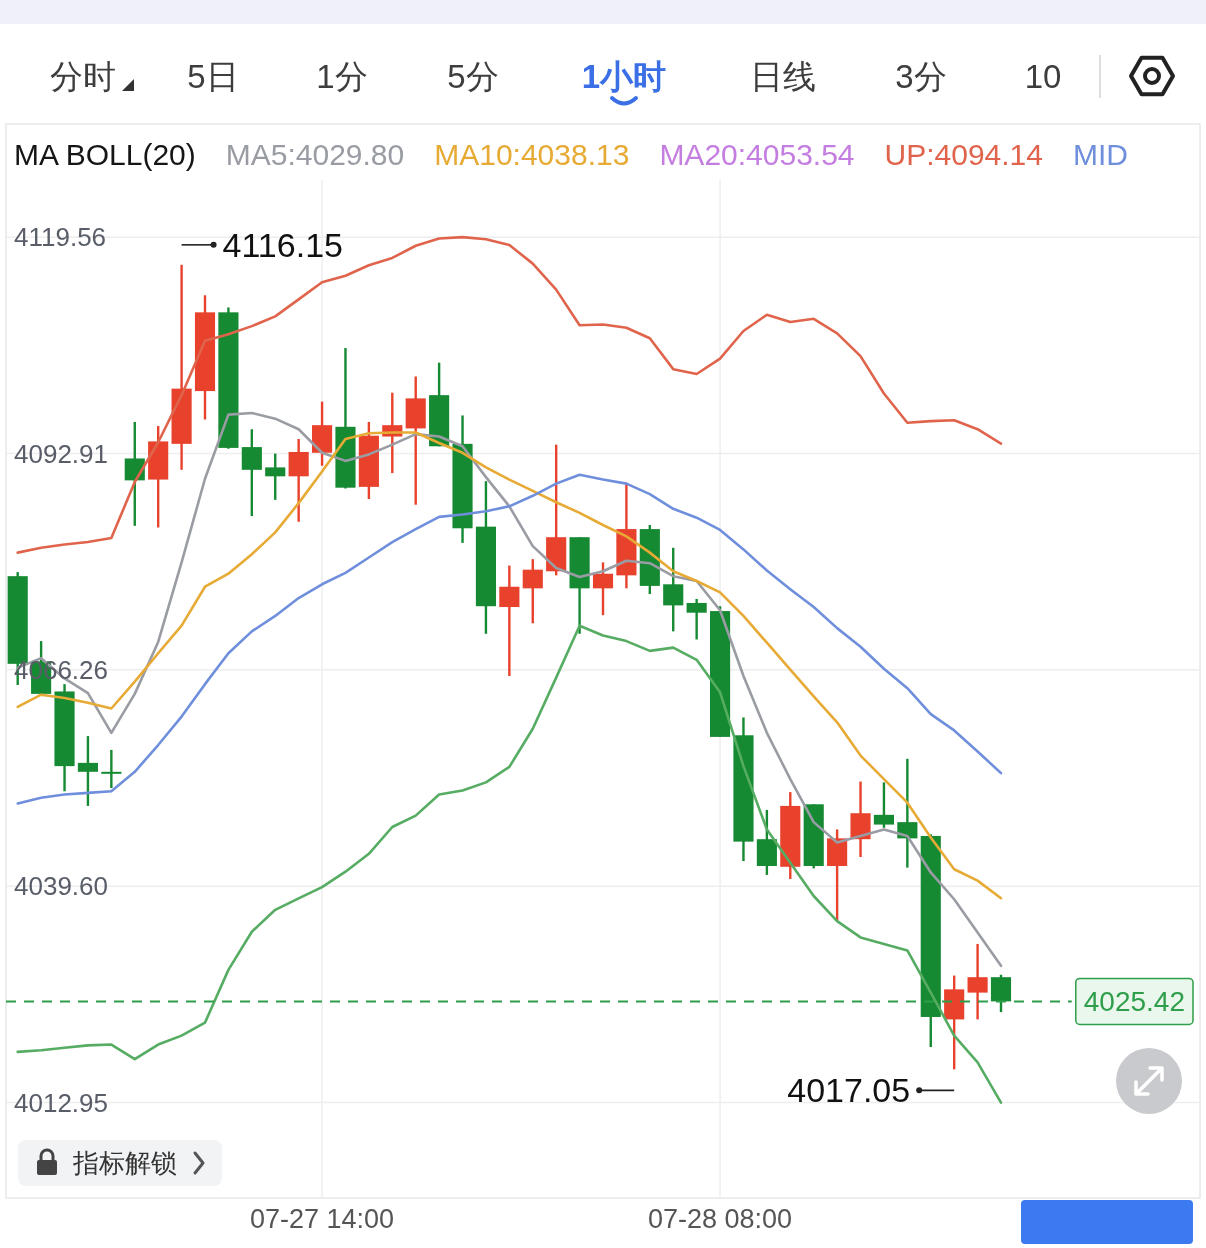 This screenshot has height=1248, width=1206. What do you see at coordinates (757, 154) in the screenshot?
I see `legend-label: MA20:4053.54` at bounding box center [757, 154].